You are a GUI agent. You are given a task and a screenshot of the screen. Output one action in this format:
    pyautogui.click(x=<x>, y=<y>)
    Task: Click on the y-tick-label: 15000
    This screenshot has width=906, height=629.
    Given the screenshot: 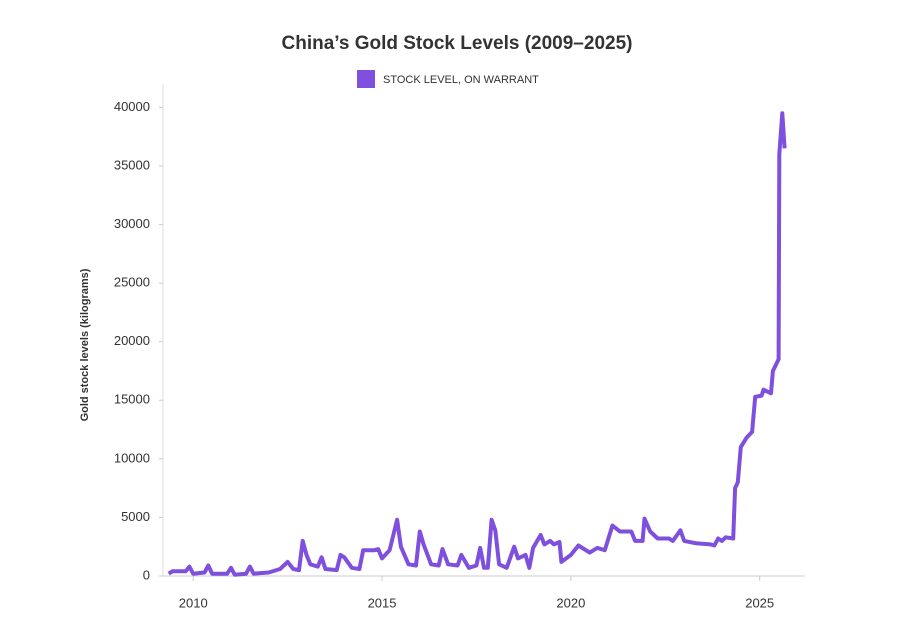 What is the action you would take?
    pyautogui.click(x=132, y=399)
    